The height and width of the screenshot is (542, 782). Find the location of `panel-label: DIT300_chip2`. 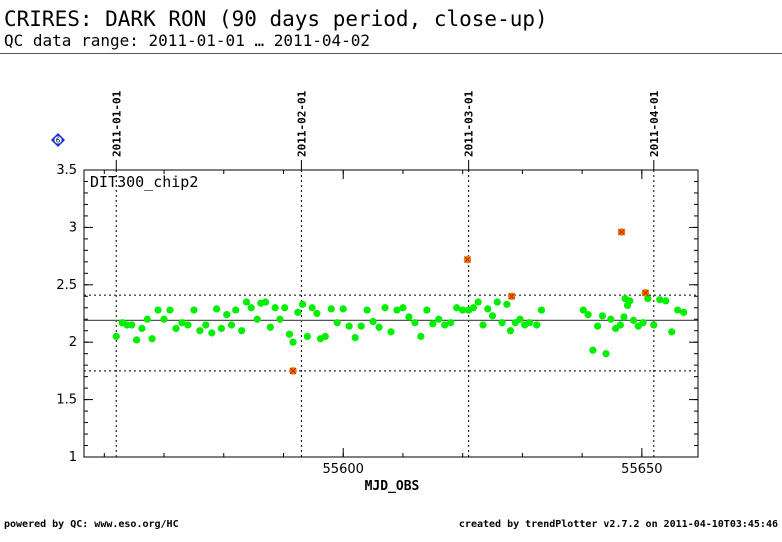

panel-label: DIT300_chip2 is located at coordinates (144, 182).